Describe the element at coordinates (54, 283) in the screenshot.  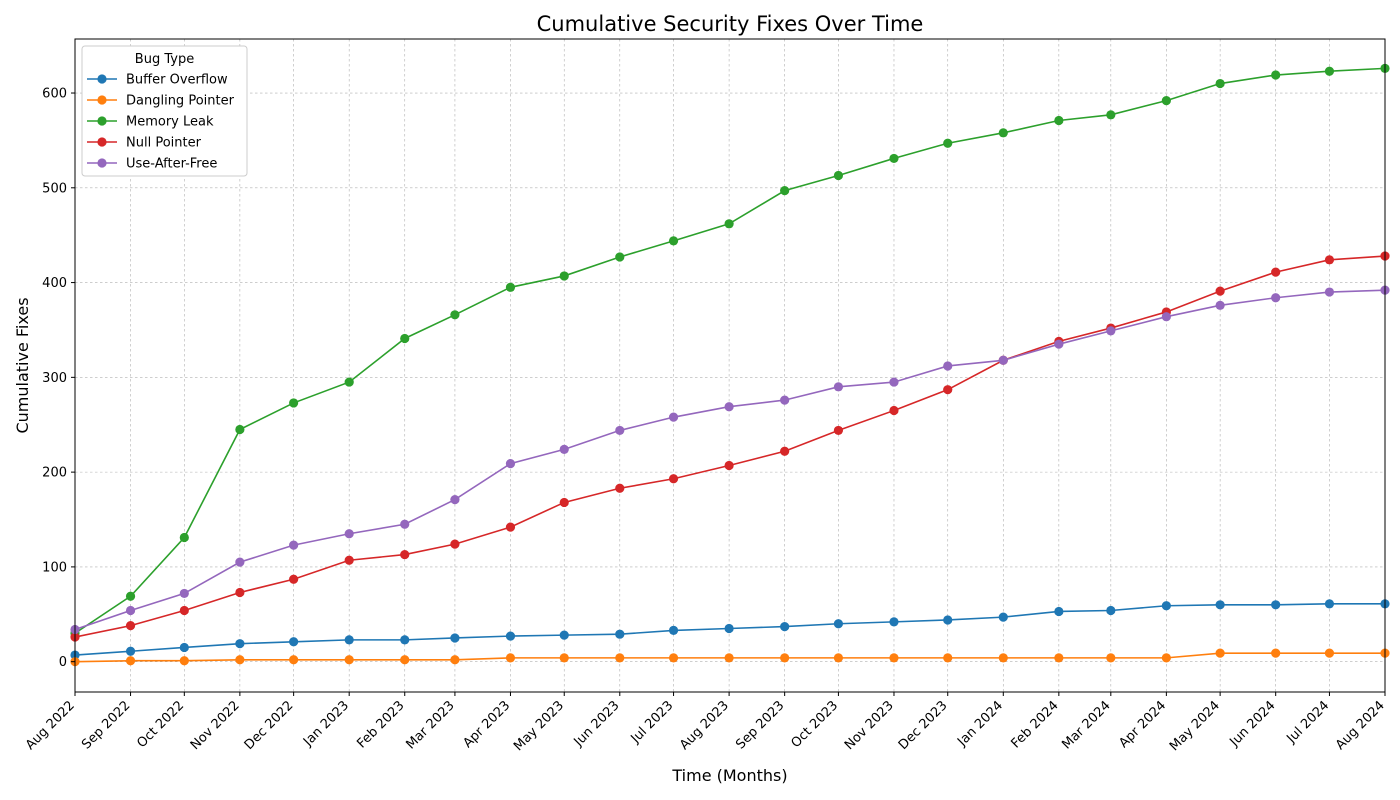
I see `y-tick-label: 400` at that location.